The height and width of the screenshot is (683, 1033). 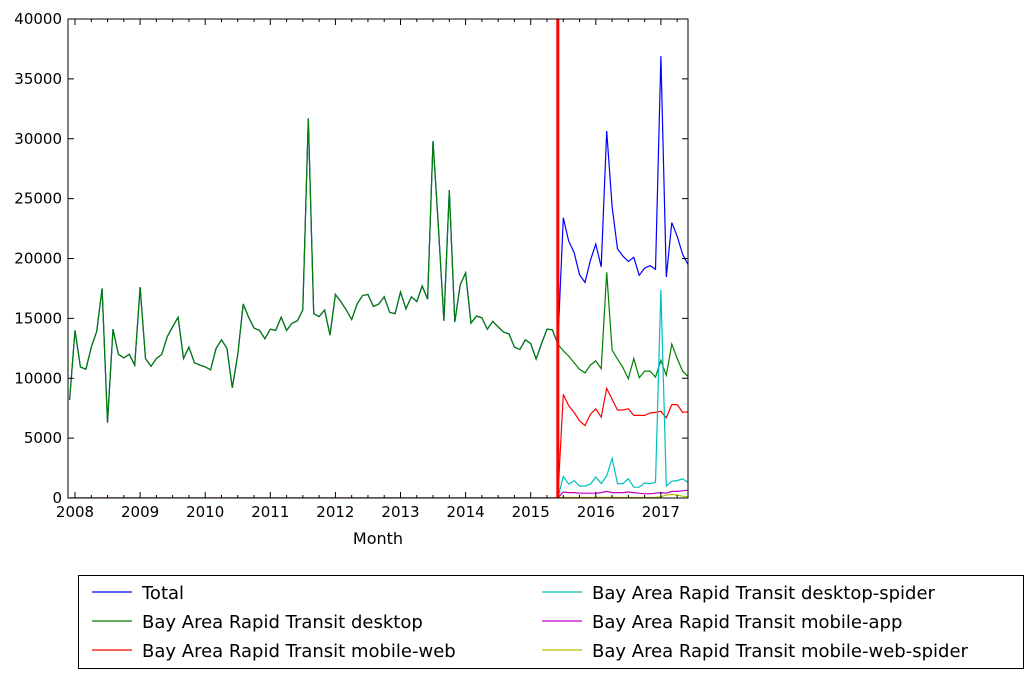 What do you see at coordinates (531, 512) in the screenshot?
I see `x-tick-label: 2015` at bounding box center [531, 512].